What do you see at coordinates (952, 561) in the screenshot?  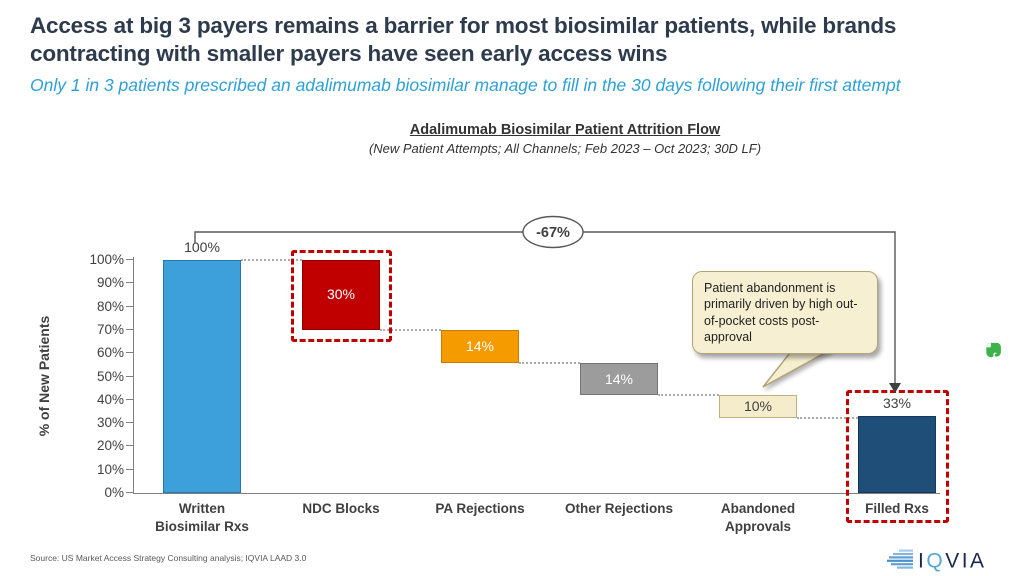 I see `iqvia-logo-text: IQVIA` at bounding box center [952, 561].